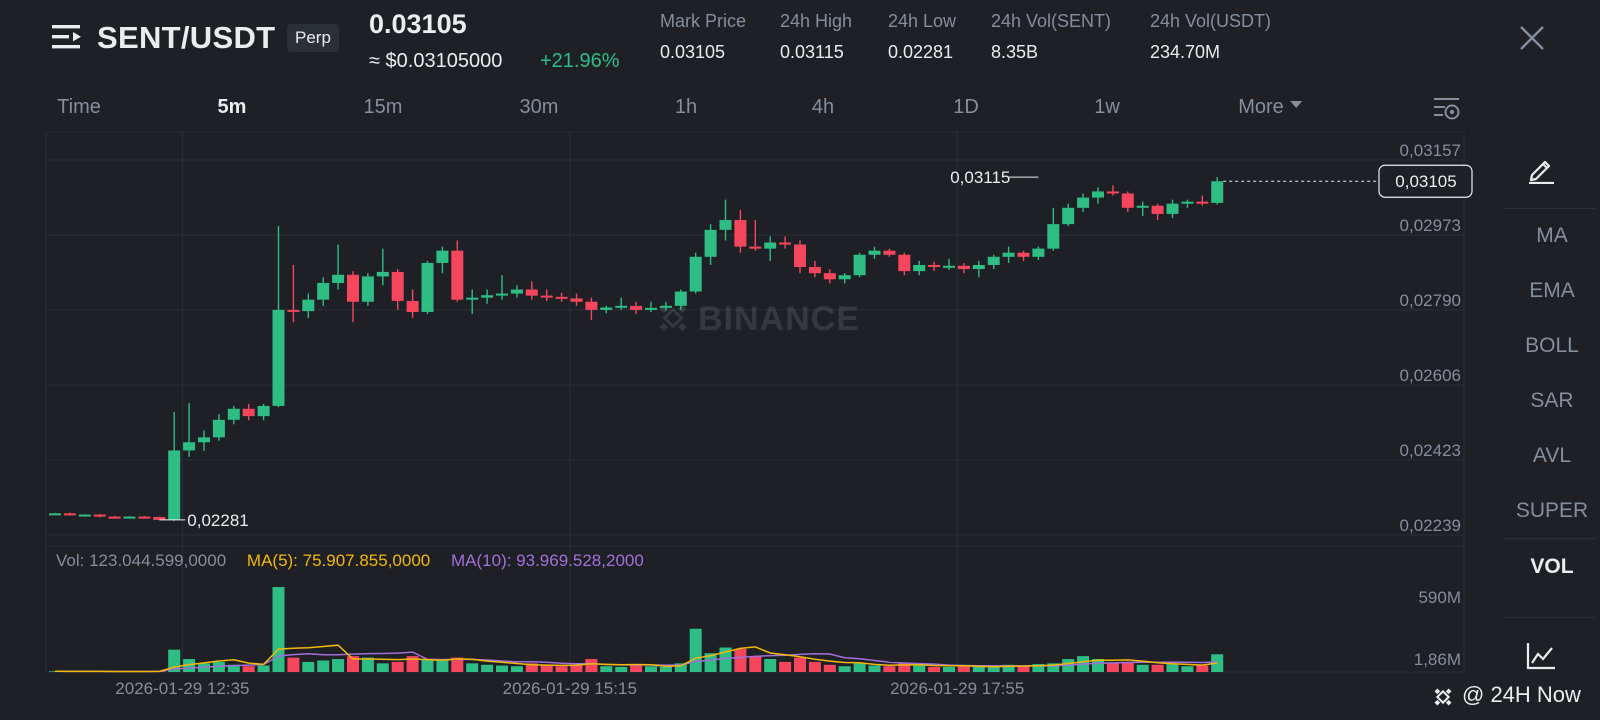 This screenshot has width=1600, height=720. I want to click on indicator-vol: VOL, so click(1552, 566).